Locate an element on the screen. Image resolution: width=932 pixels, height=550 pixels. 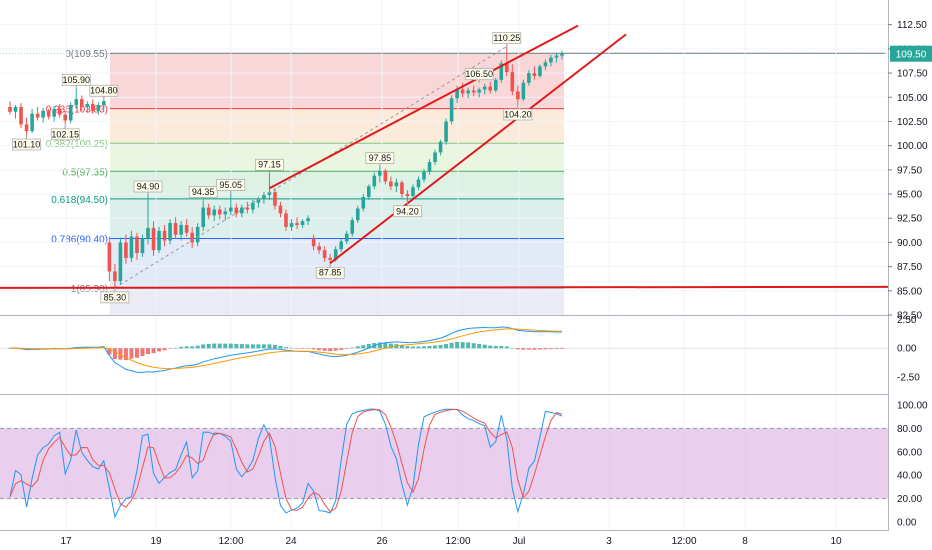
last-price-badge-bg is located at coordinates (911, 53).